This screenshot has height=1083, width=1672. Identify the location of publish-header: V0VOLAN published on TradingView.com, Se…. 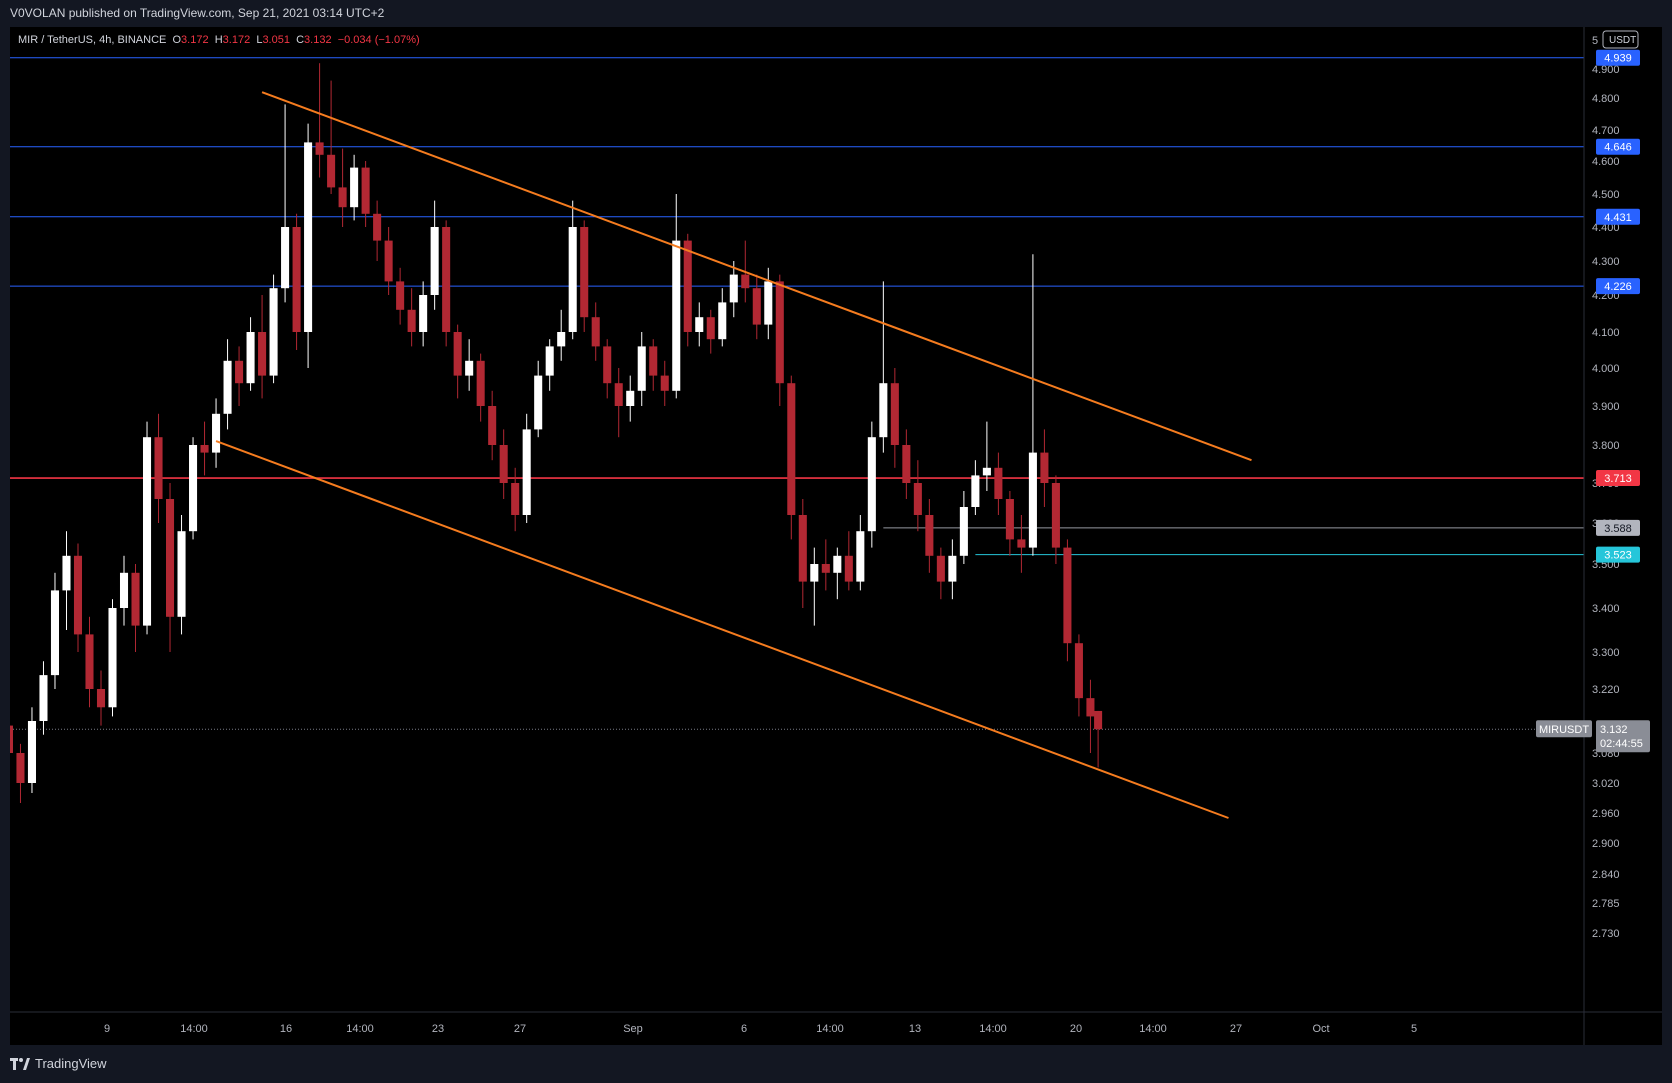
(836, 13).